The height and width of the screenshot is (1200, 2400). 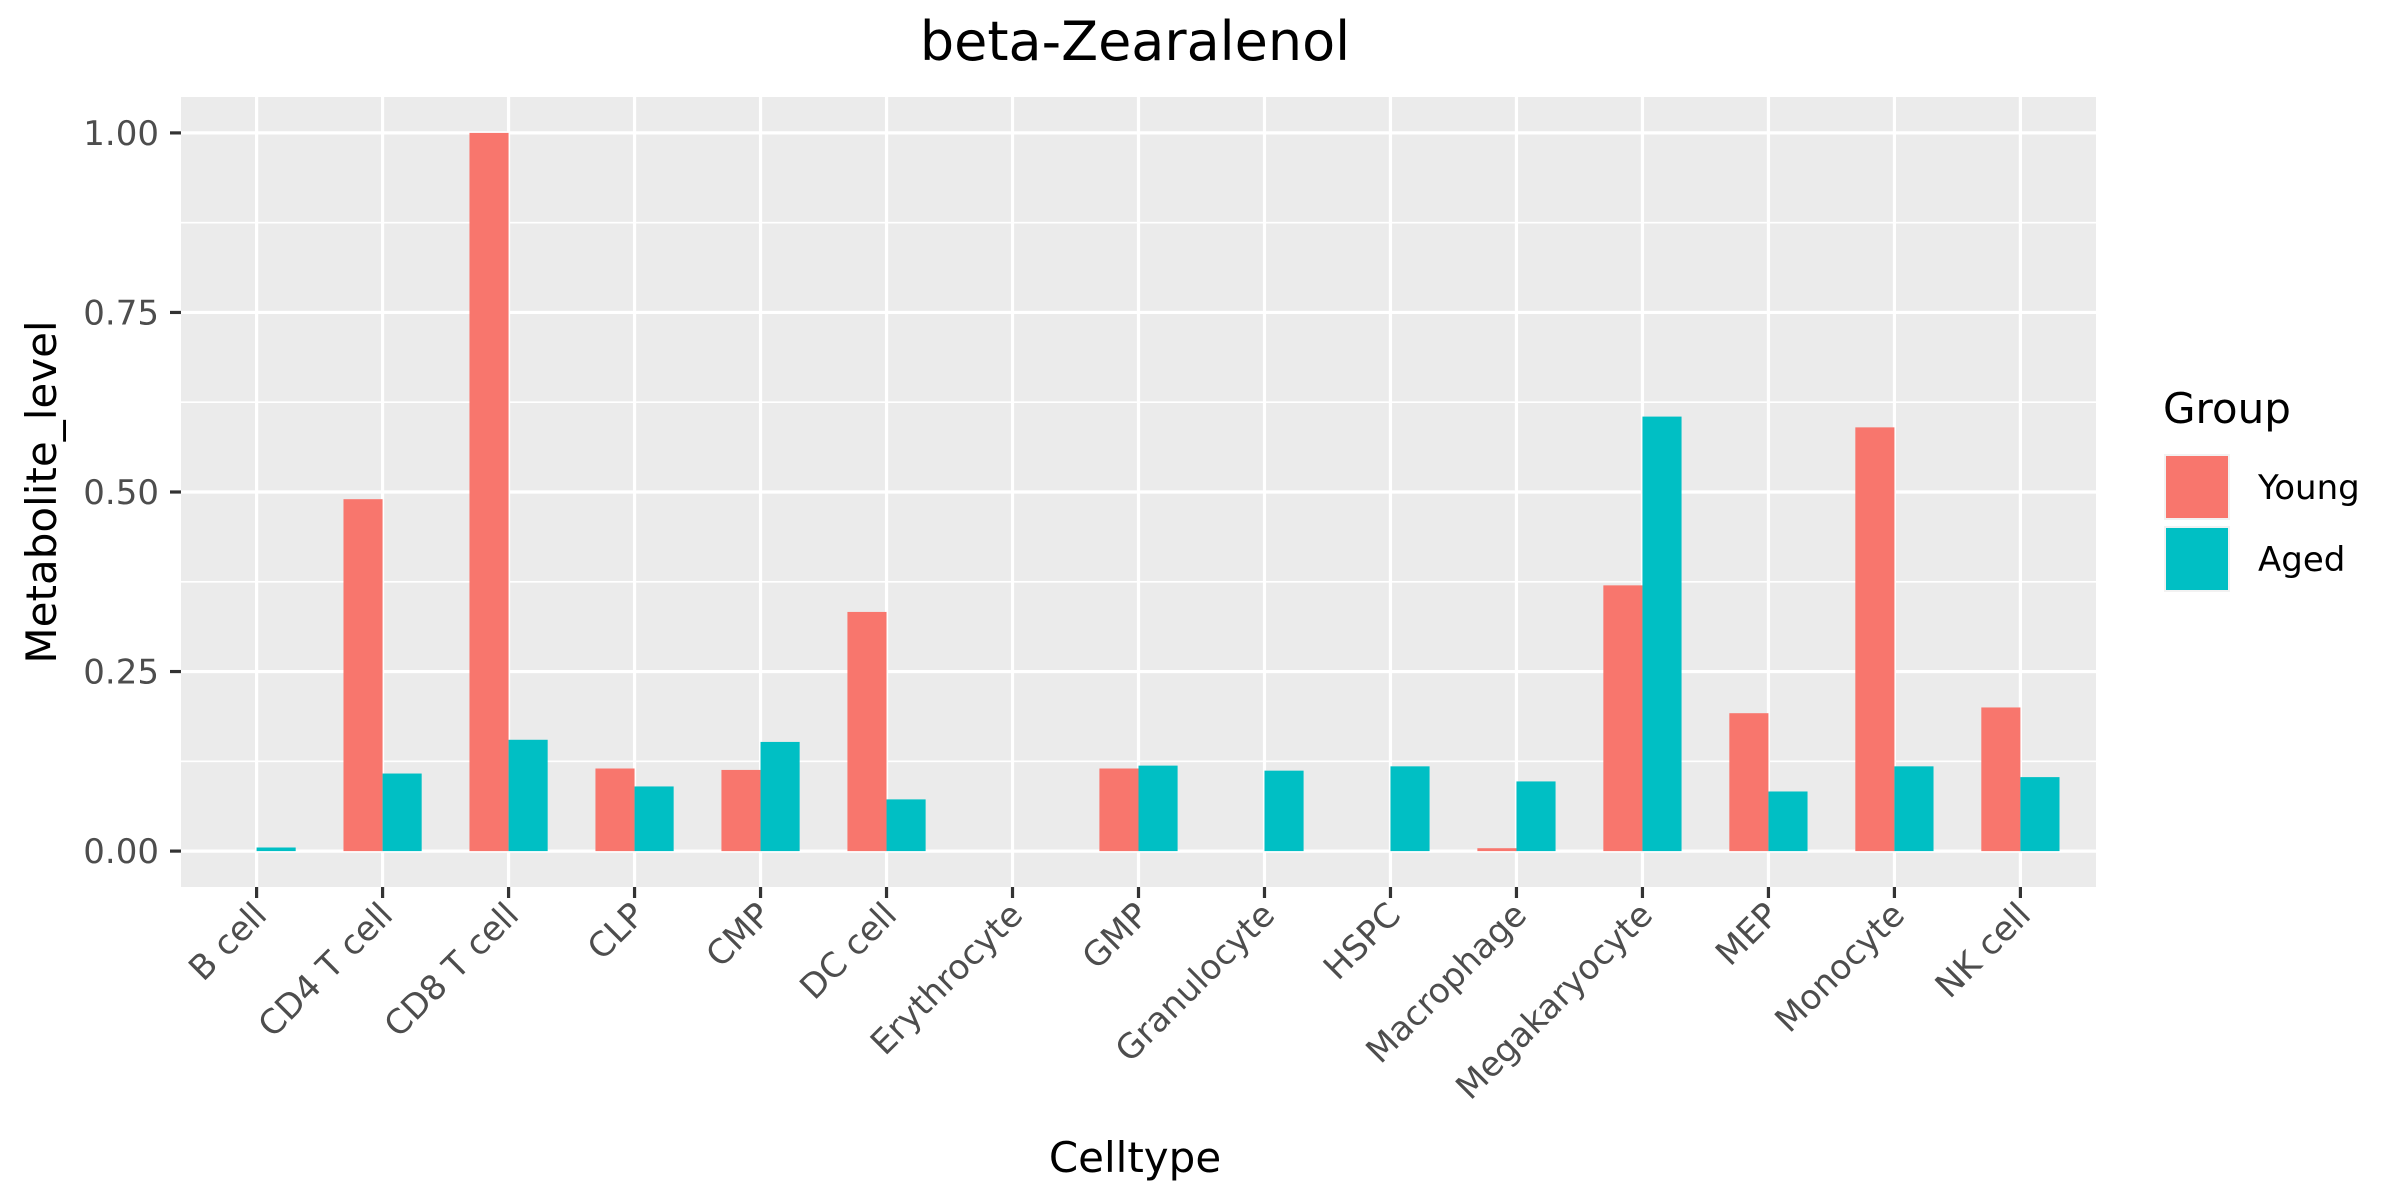 What do you see at coordinates (654, 819) in the screenshot?
I see `bar-aged-clp` at bounding box center [654, 819].